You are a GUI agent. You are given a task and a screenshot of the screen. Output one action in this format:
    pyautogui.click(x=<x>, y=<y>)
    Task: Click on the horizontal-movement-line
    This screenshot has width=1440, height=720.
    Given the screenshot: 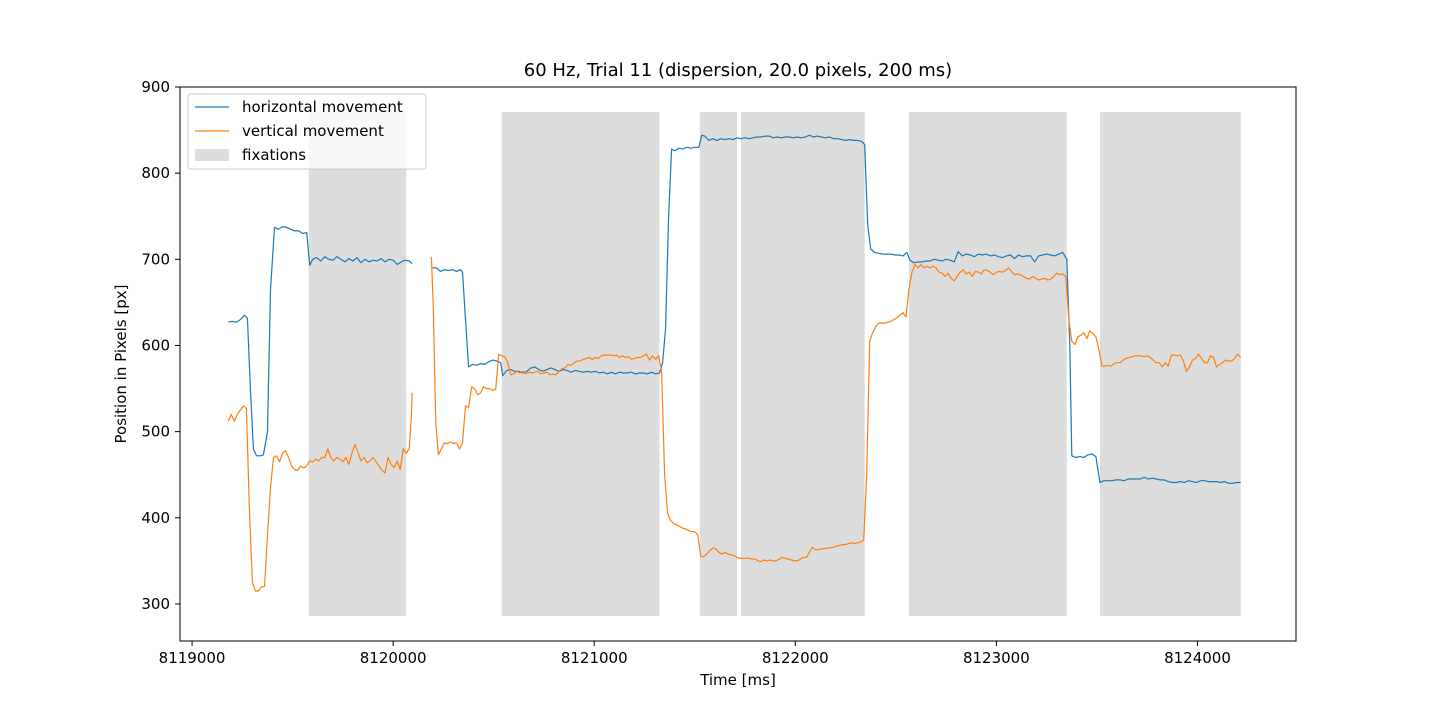 What is the action you would take?
    pyautogui.click(x=320, y=341)
    